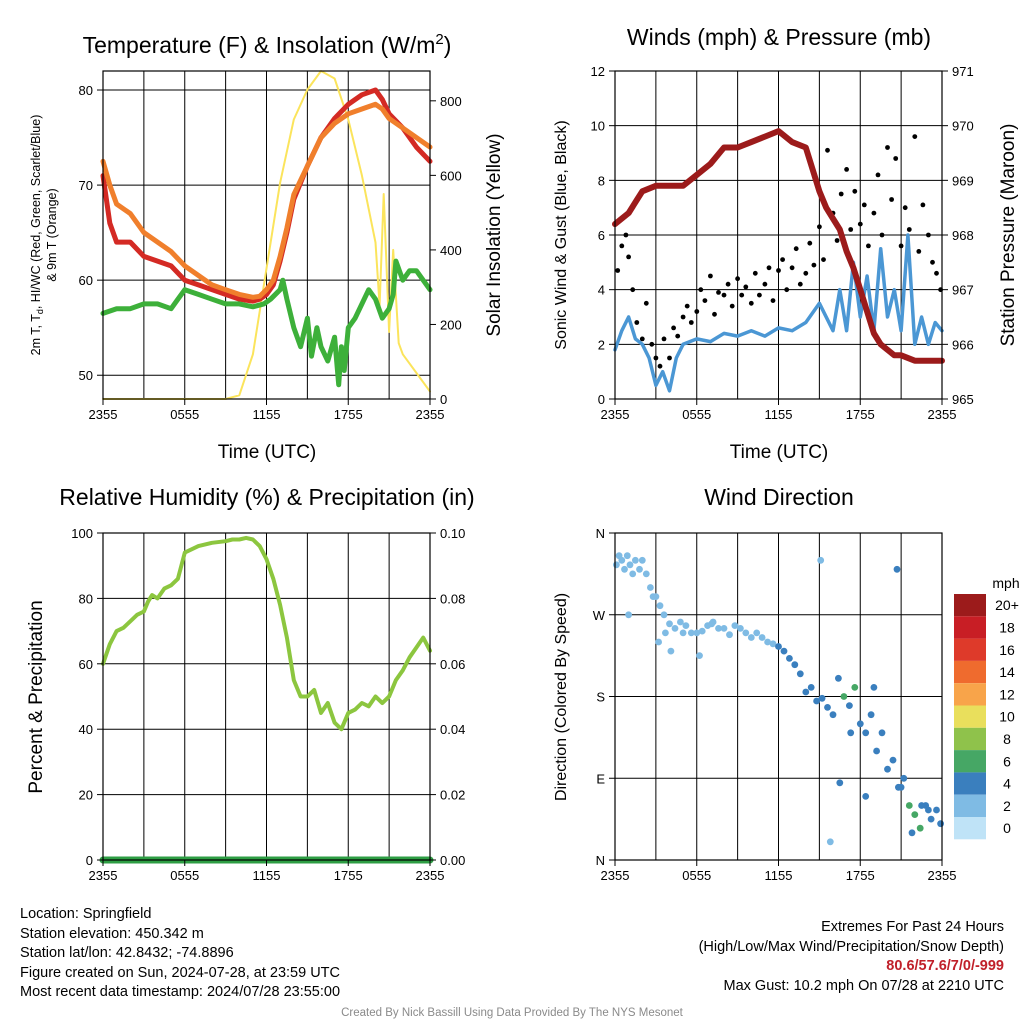 This screenshot has width=1024, height=1024. Describe the element at coordinates (1007, 784) in the screenshot. I see `wdir-legend-label: 4` at that location.